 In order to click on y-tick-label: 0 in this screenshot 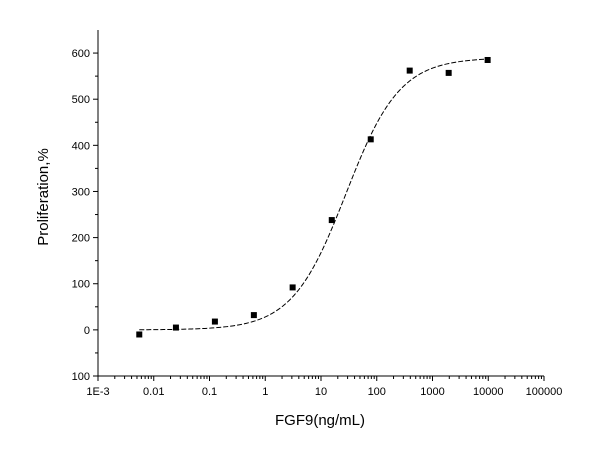, I will do `click(87, 331)`.